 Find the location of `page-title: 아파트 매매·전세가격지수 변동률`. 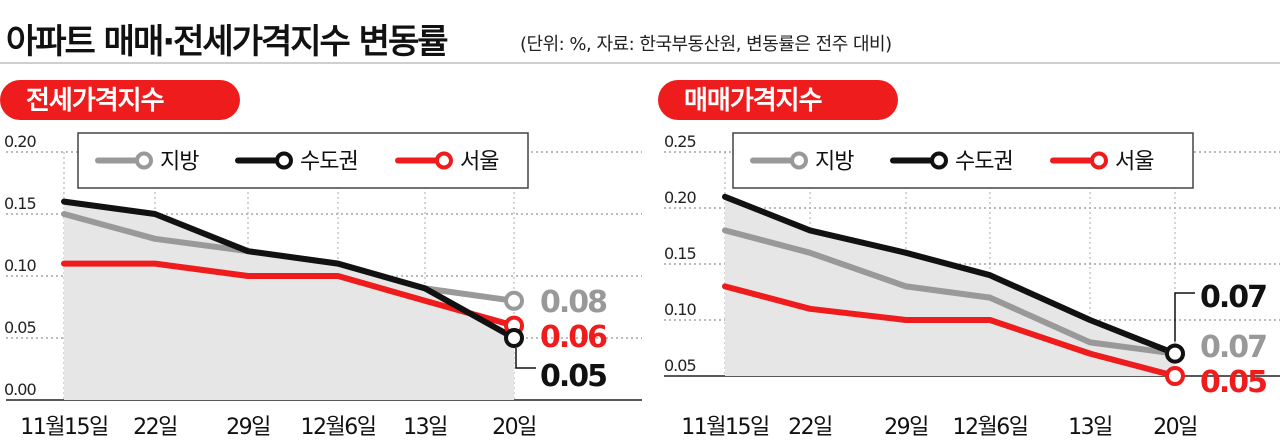

page-title: 아파트 매매·전세가격지수 변동률 is located at coordinates (227, 42).